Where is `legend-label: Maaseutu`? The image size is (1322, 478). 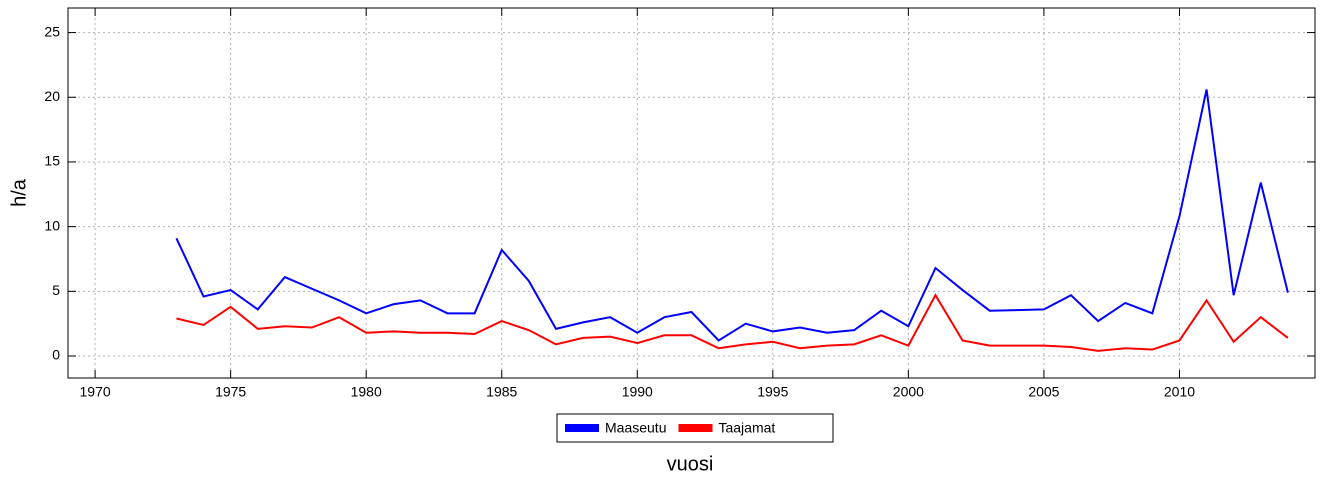 legend-label: Maaseutu is located at coordinates (635, 428).